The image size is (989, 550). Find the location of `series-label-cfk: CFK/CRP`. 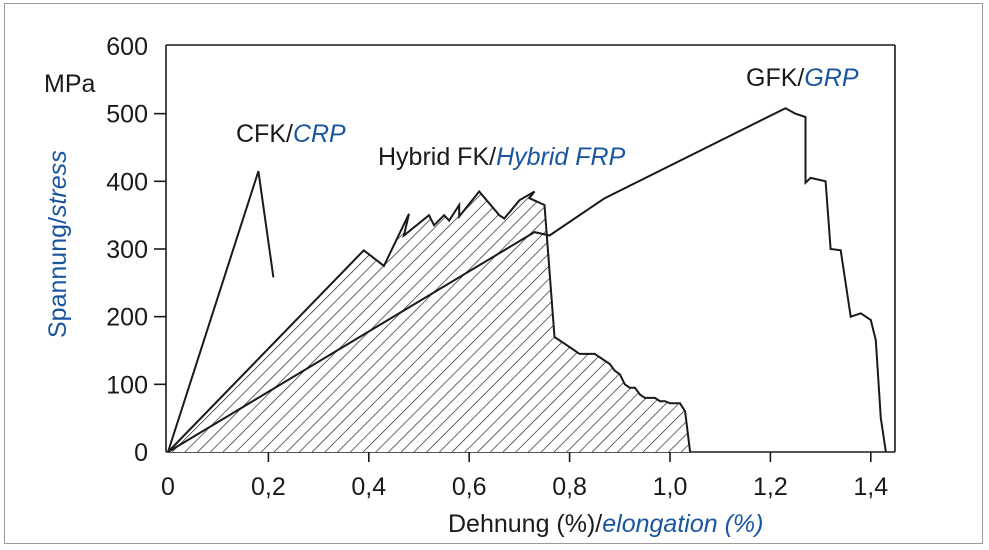

series-label-cfk: CFK/CRP is located at coordinates (291, 134).